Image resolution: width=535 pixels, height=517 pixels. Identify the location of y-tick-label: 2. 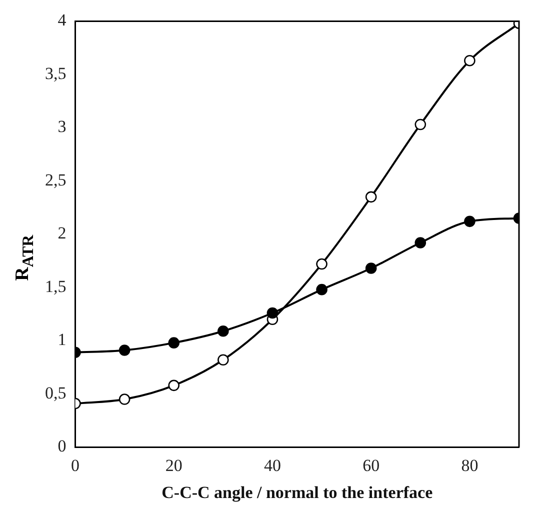
(62, 233).